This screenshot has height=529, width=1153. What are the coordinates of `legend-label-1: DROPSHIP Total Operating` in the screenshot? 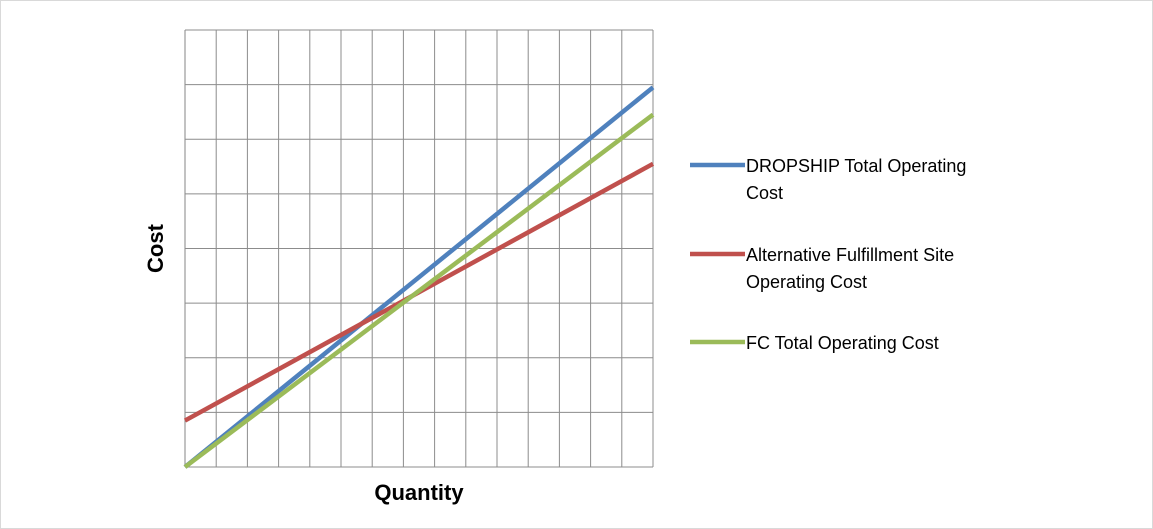 It's located at (856, 166).